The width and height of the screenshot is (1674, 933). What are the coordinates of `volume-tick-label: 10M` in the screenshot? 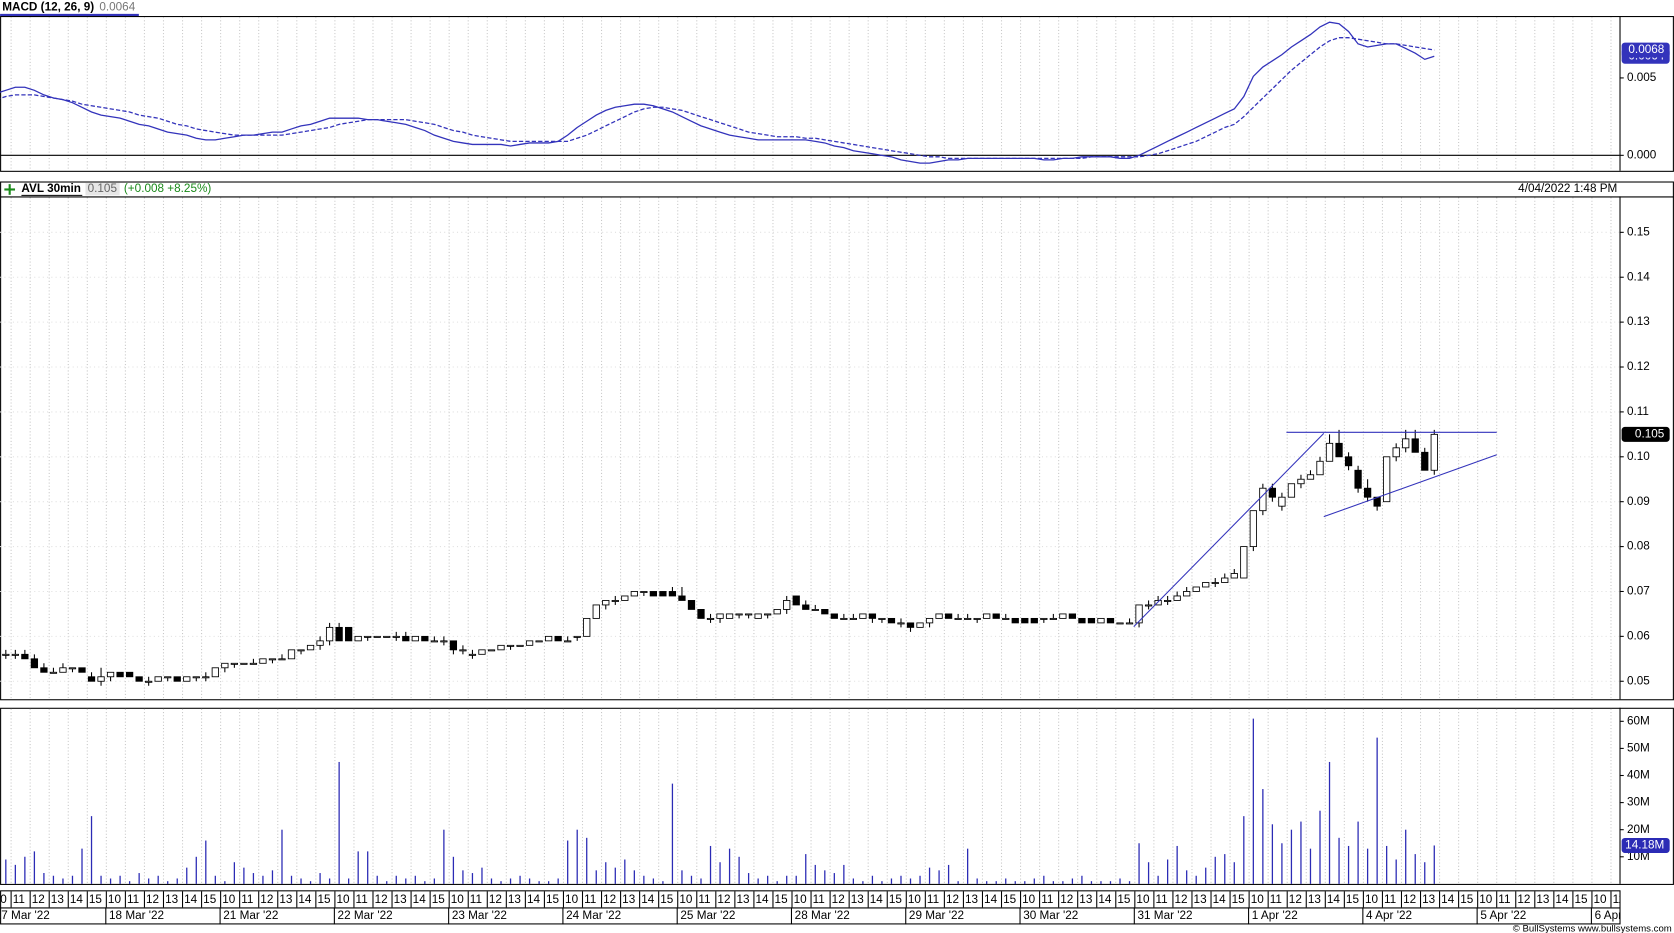 It's located at (1638, 856).